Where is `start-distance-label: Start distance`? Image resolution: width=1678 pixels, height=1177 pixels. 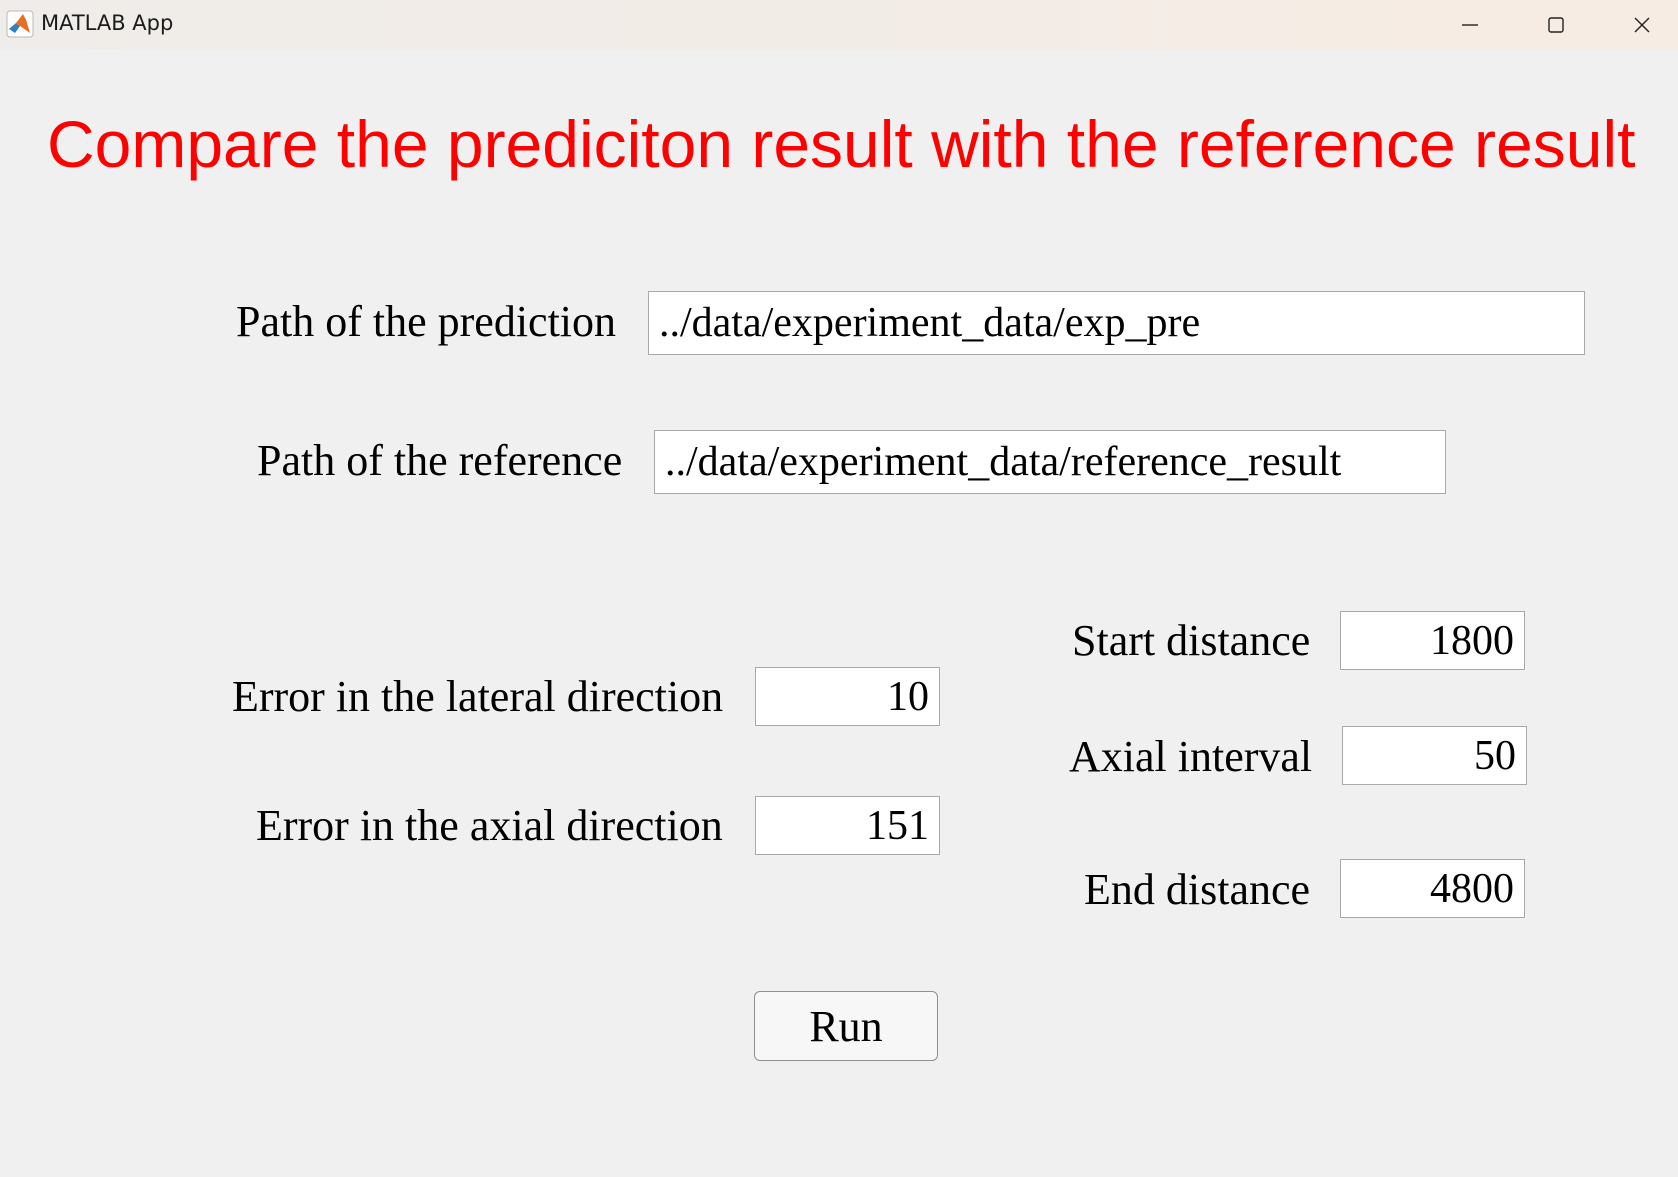
start-distance-label: Start distance is located at coordinates (1191, 640).